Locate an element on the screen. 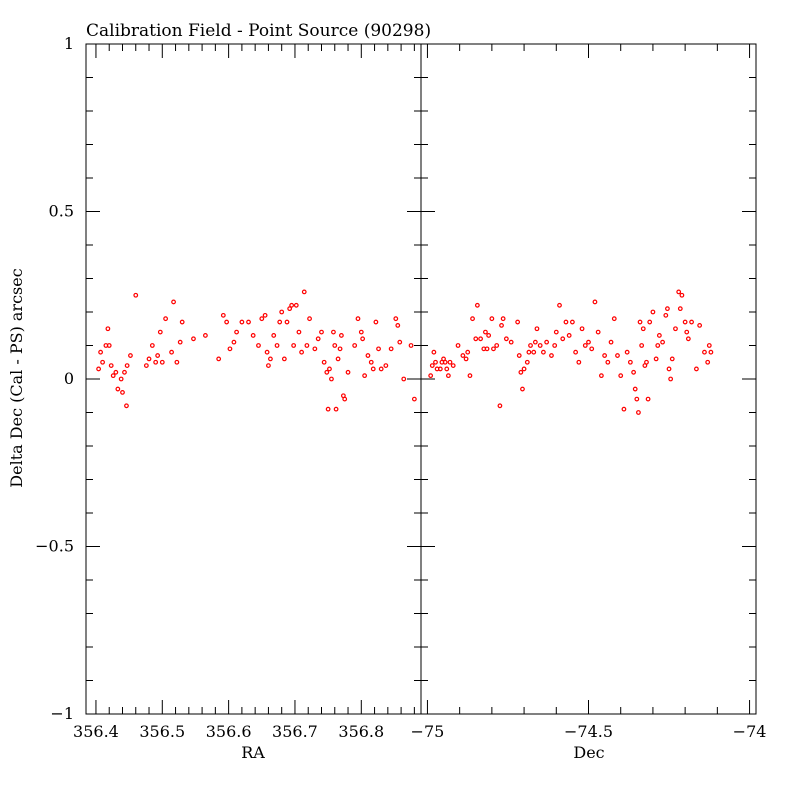  x-tick-label: 356.5 is located at coordinates (162, 731).